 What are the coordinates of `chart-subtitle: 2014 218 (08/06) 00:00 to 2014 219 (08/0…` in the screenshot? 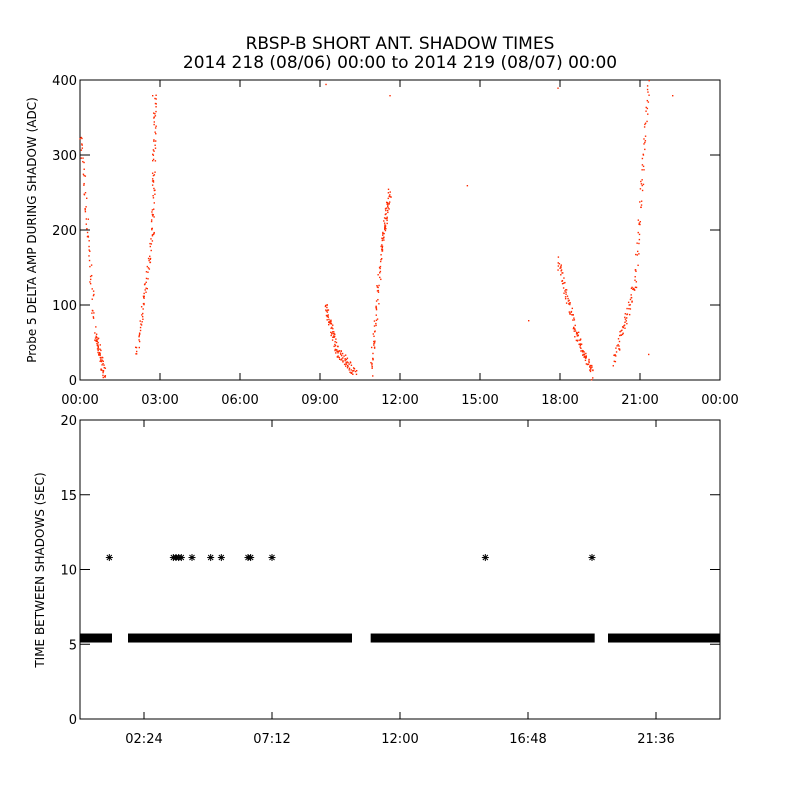 It's located at (400, 63).